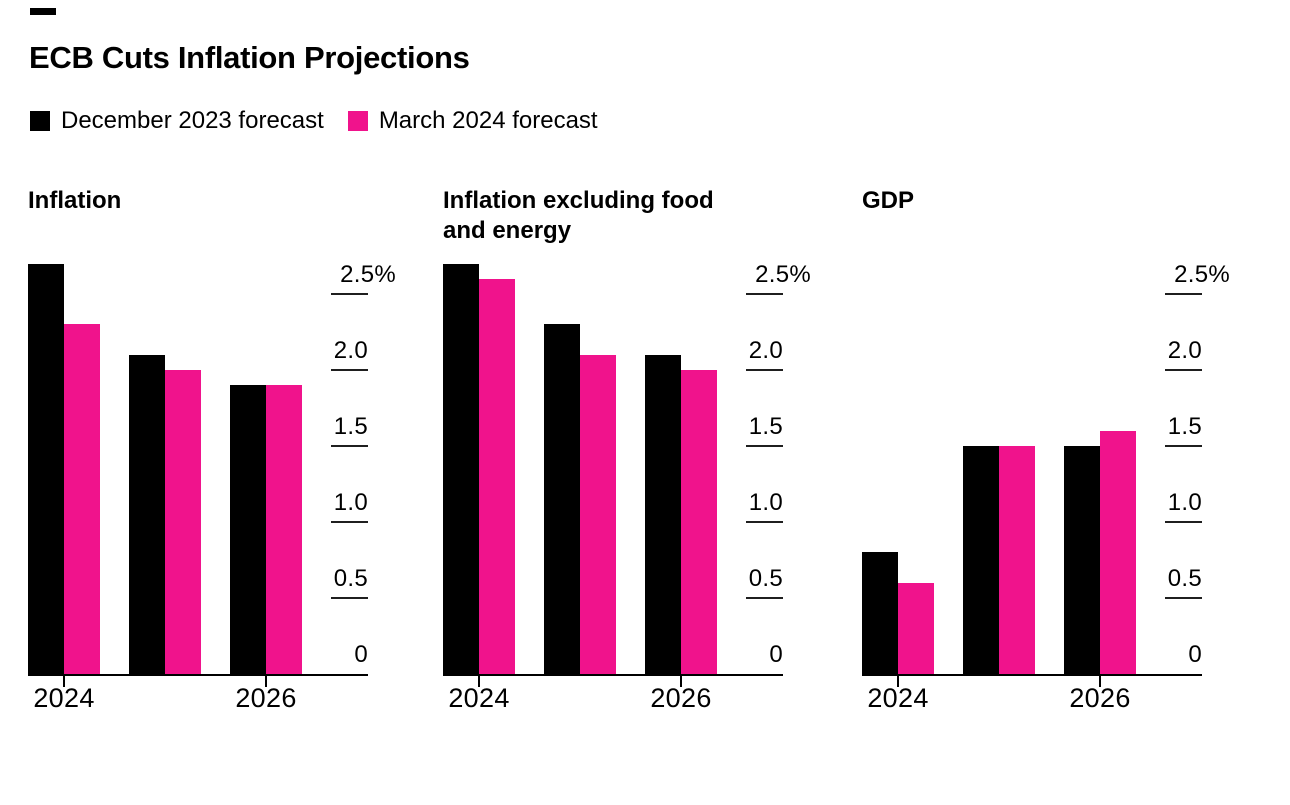  What do you see at coordinates (249, 57) in the screenshot?
I see `page-title: ECB Cuts Inflation Projections` at bounding box center [249, 57].